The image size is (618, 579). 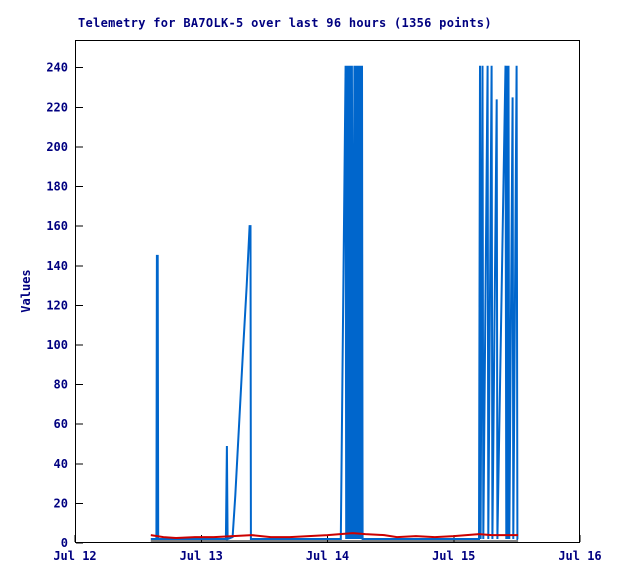 What do you see at coordinates (57, 147) in the screenshot?
I see `y-tick-label: 200` at bounding box center [57, 147].